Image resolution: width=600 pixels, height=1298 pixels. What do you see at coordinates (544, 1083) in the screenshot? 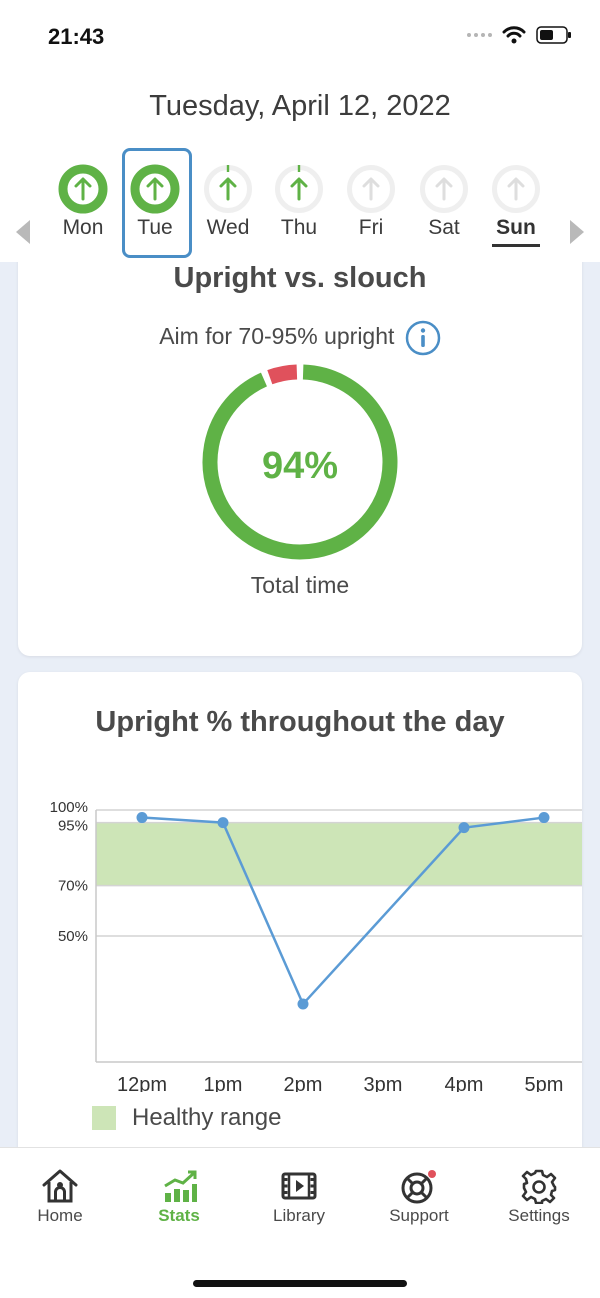
I see `x-tick-label: 5pm` at bounding box center [544, 1083].